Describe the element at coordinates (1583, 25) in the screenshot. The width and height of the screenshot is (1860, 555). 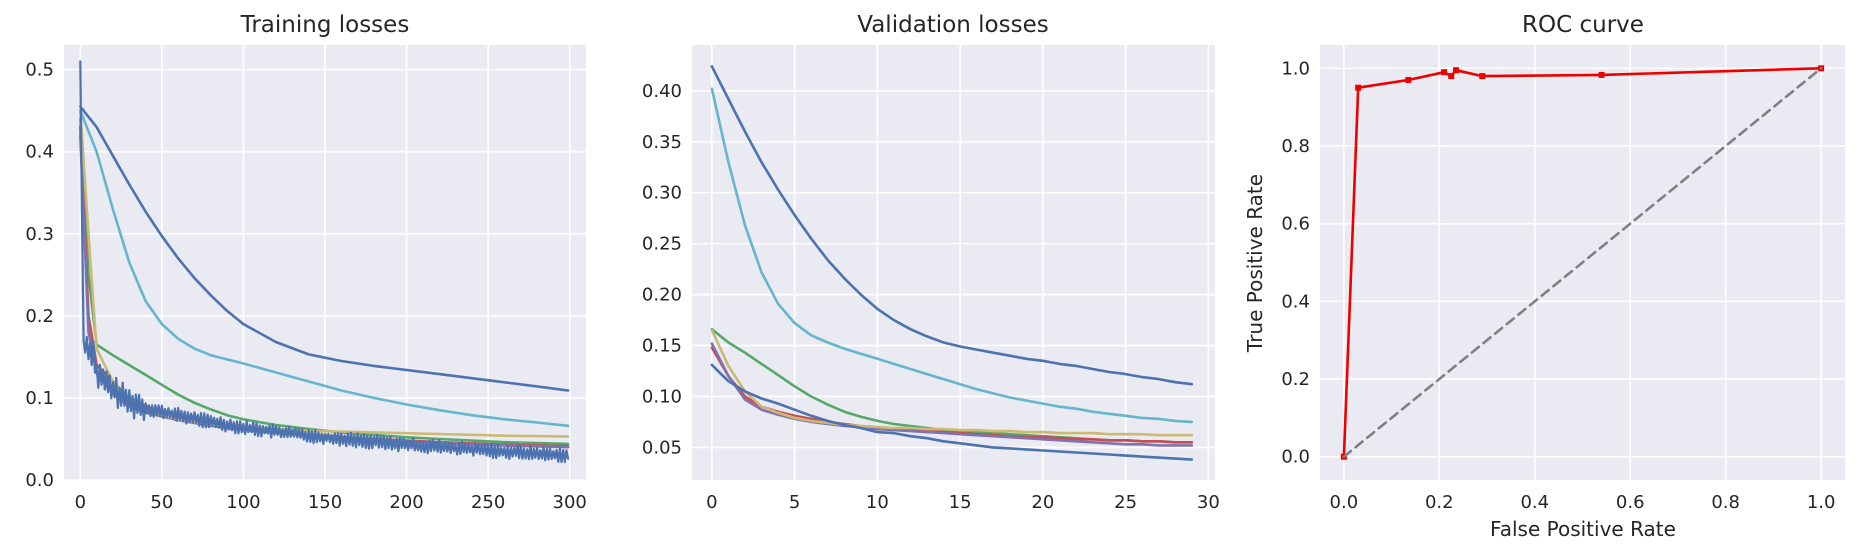
I see `chart-title-roc: ROC curve` at that location.